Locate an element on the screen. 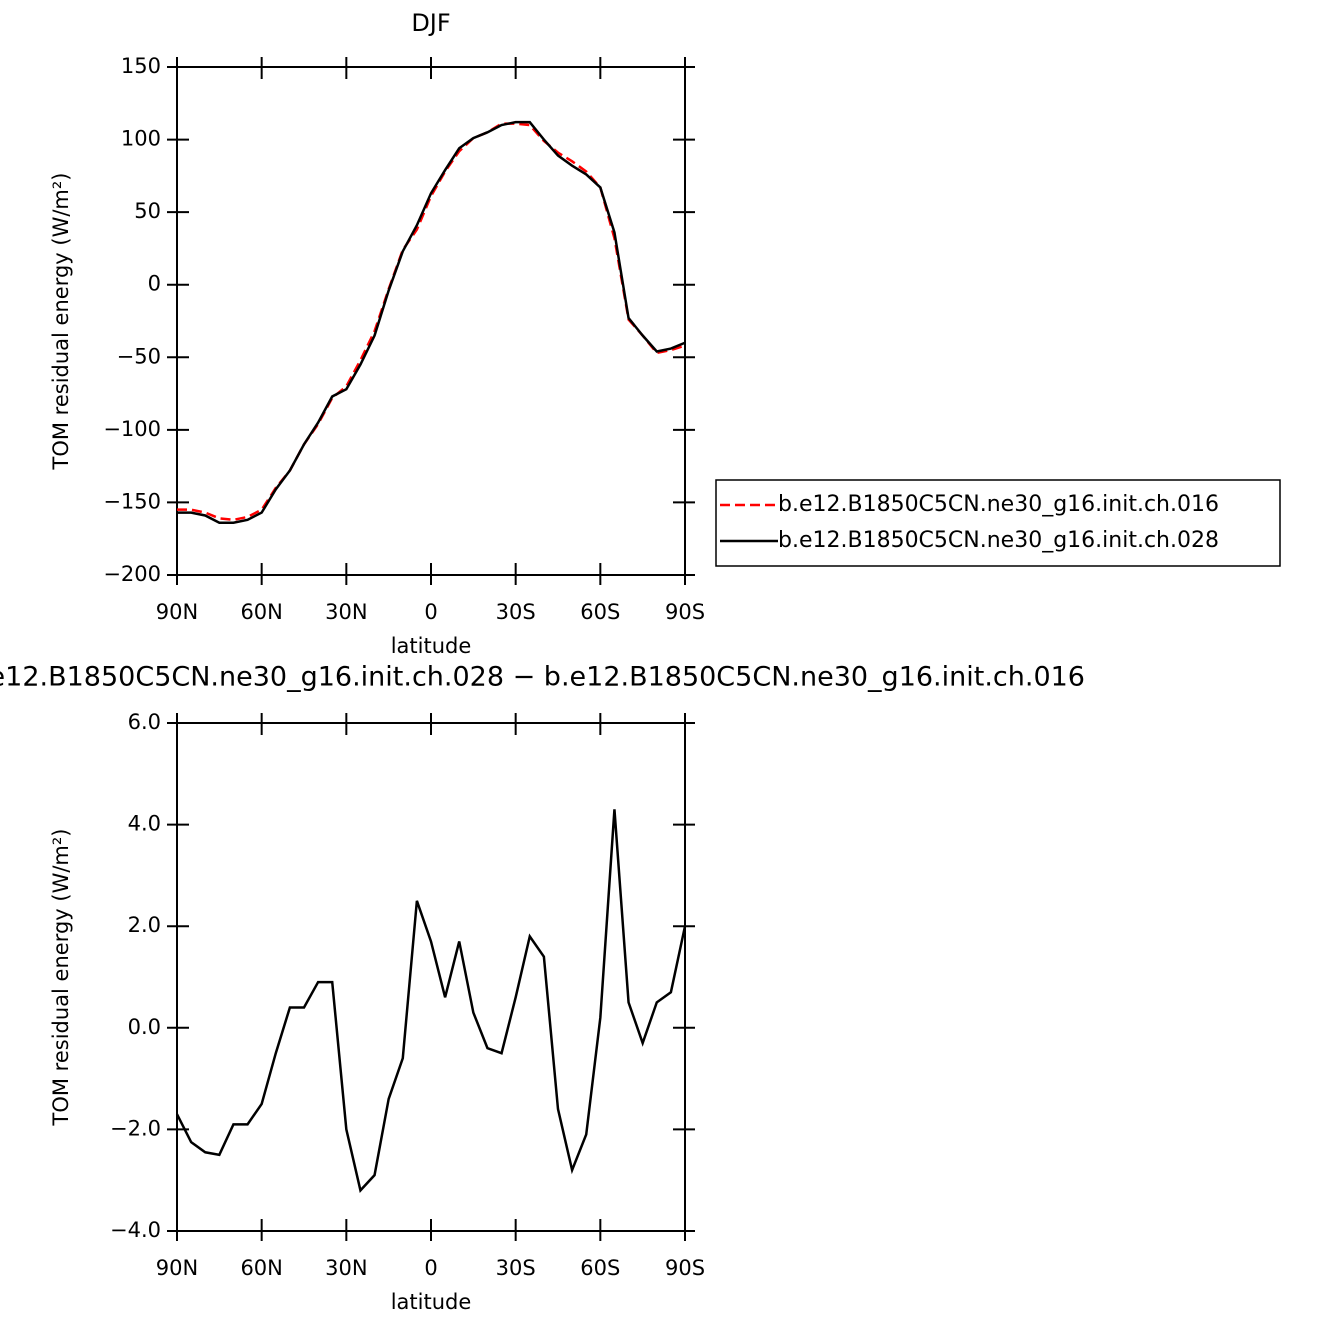  legend-box is located at coordinates (998, 523).